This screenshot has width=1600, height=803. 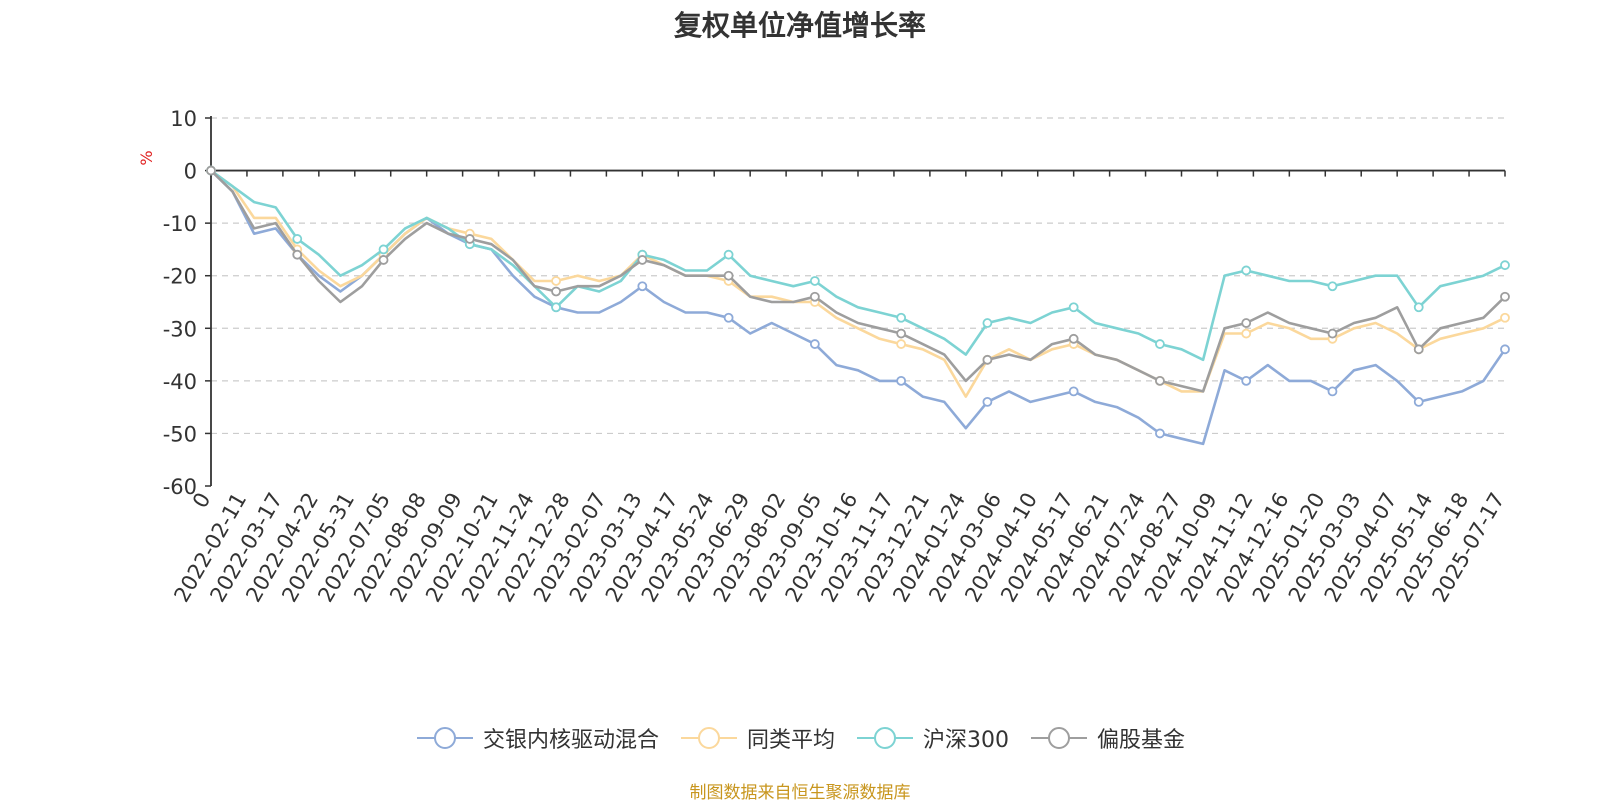 I want to click on chart-title: 复权单位净值增长率, so click(x=799, y=25).